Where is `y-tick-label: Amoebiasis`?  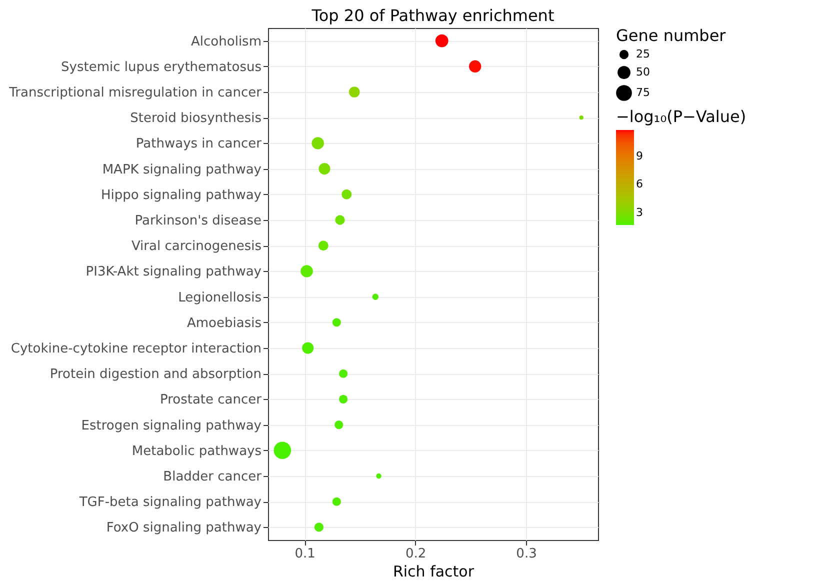
y-tick-label: Amoebiasis is located at coordinates (224, 323).